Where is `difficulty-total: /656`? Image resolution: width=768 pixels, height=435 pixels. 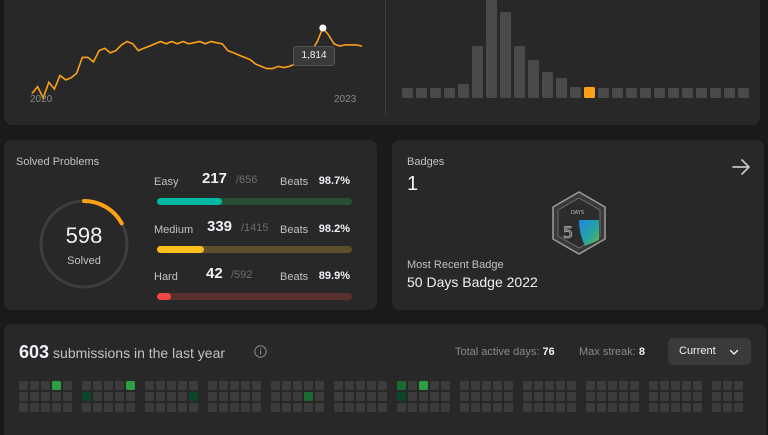 difficulty-total: /656 is located at coordinates (247, 180).